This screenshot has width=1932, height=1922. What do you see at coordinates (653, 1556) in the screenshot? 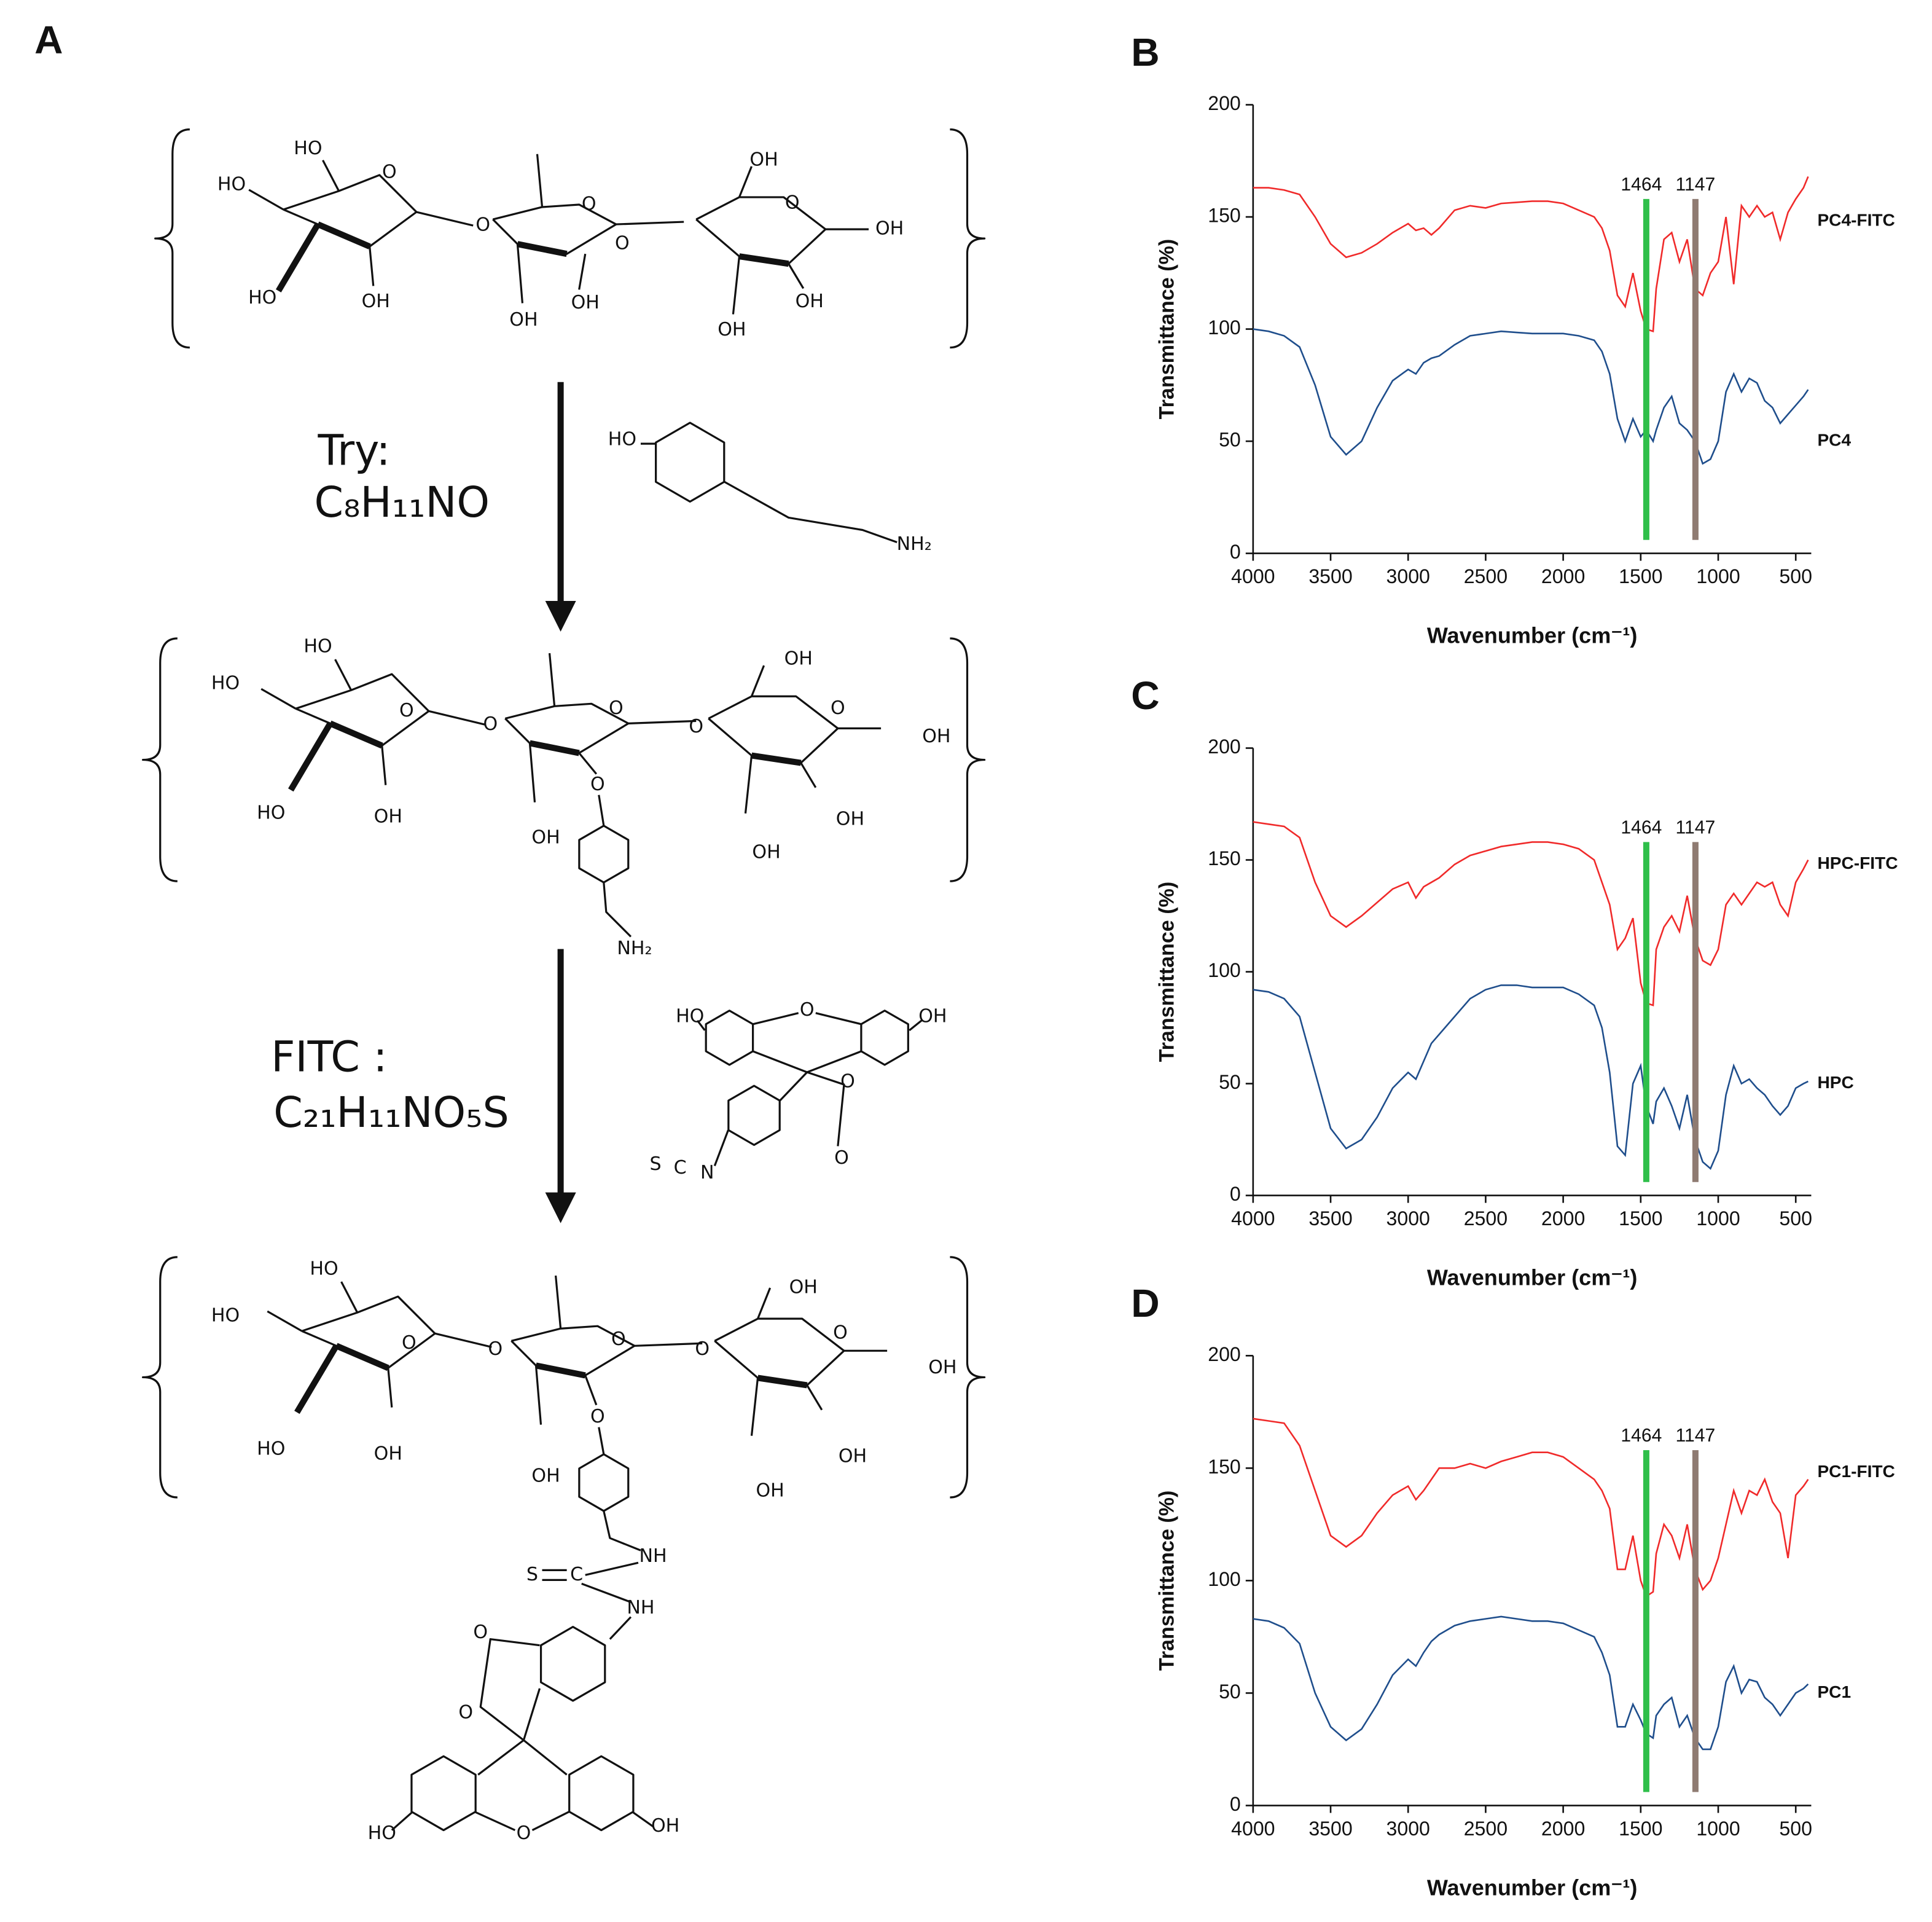
I see `atom-label: NH` at bounding box center [653, 1556].